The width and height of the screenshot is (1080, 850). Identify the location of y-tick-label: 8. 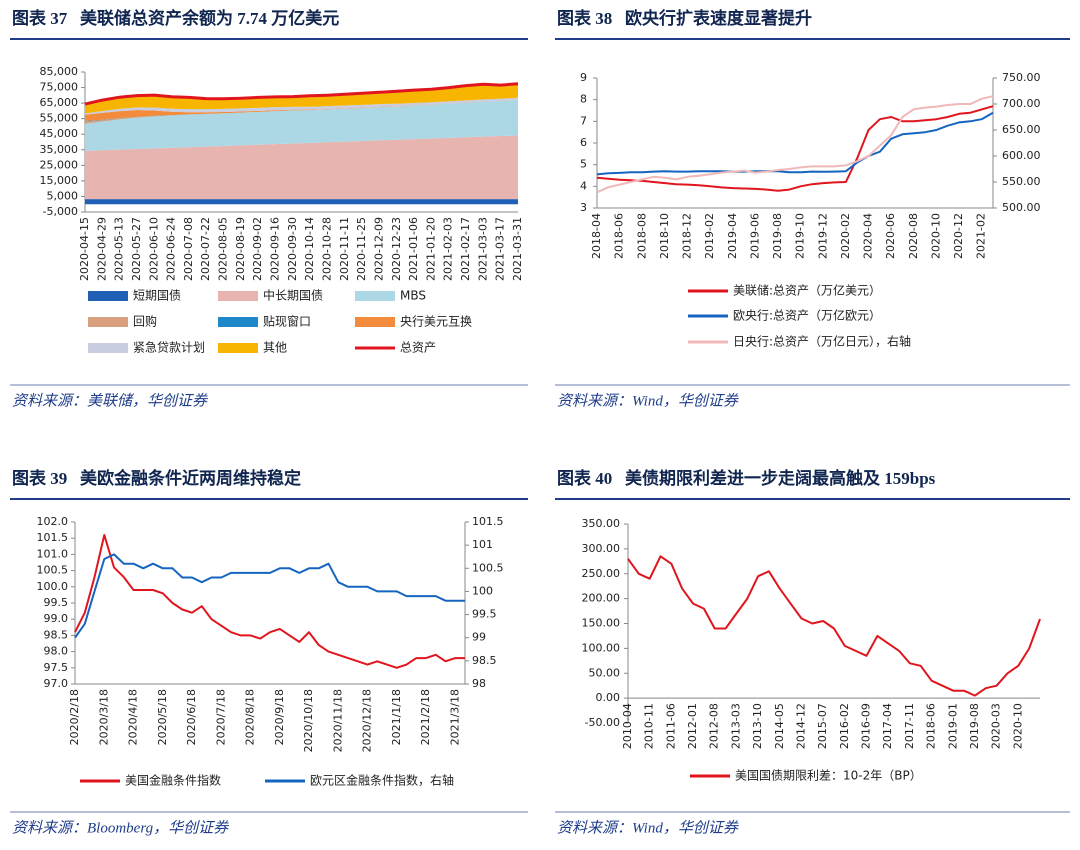
(583, 99).